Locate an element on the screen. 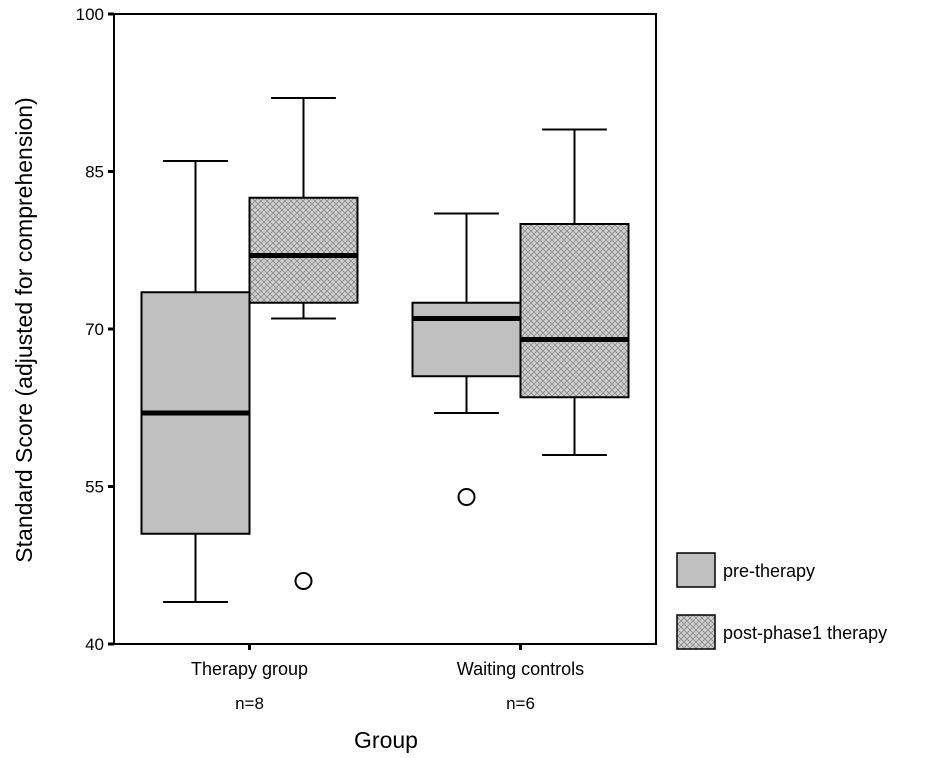 The width and height of the screenshot is (941, 758). legend-label: post-phase1 therapy is located at coordinates (805, 633).